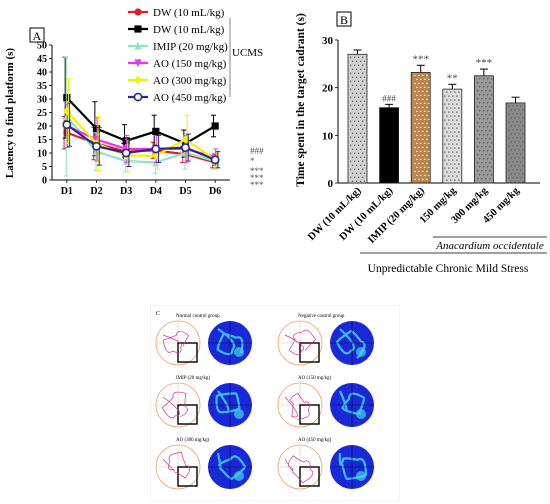 The height and width of the screenshot is (504, 550). I want to click on swim-path, so click(299, 469).